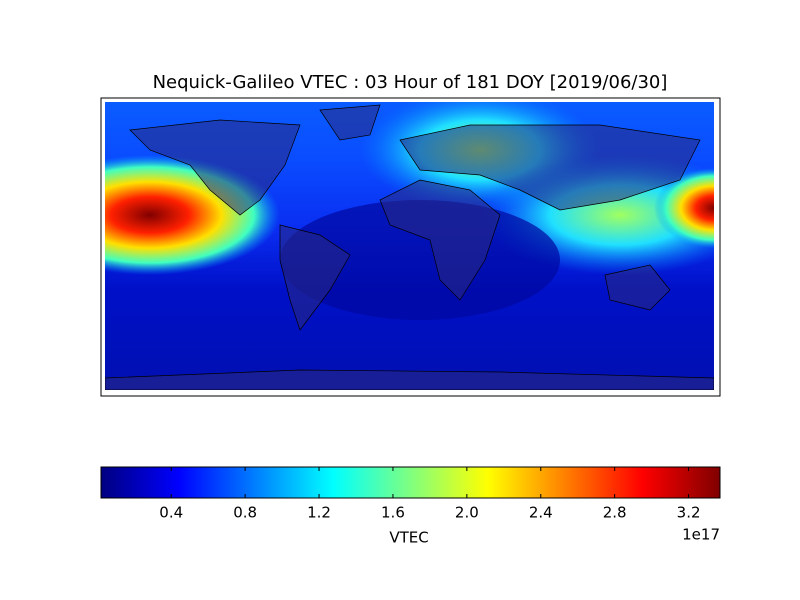  What do you see at coordinates (689, 513) in the screenshot?
I see `colorbar-tick-label: 3.2` at bounding box center [689, 513].